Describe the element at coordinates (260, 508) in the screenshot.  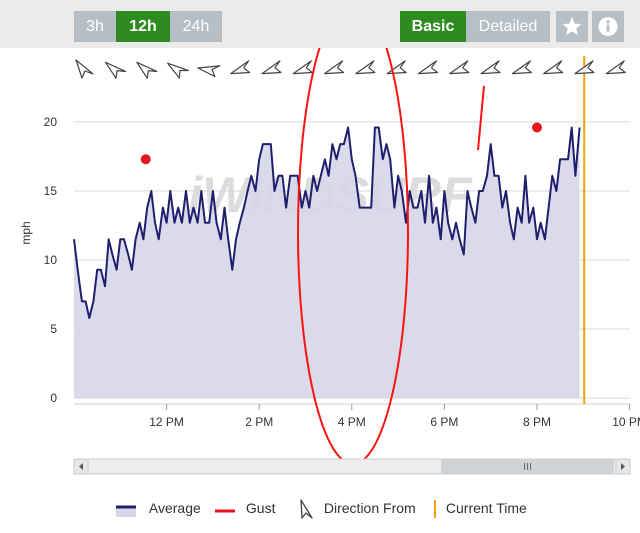
I see `legend-gust-label: Gust` at that location.